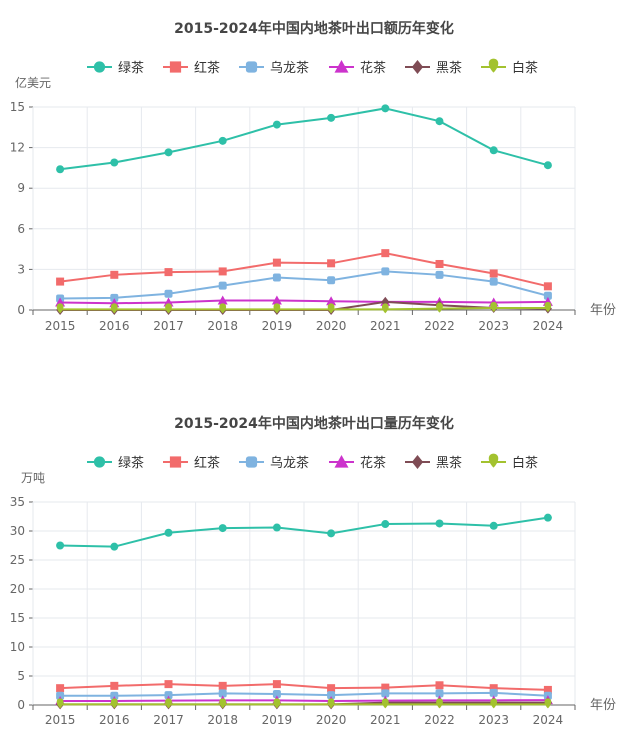  Describe the element at coordinates (525, 463) in the screenshot. I see `legend-label: 白茶` at that location.